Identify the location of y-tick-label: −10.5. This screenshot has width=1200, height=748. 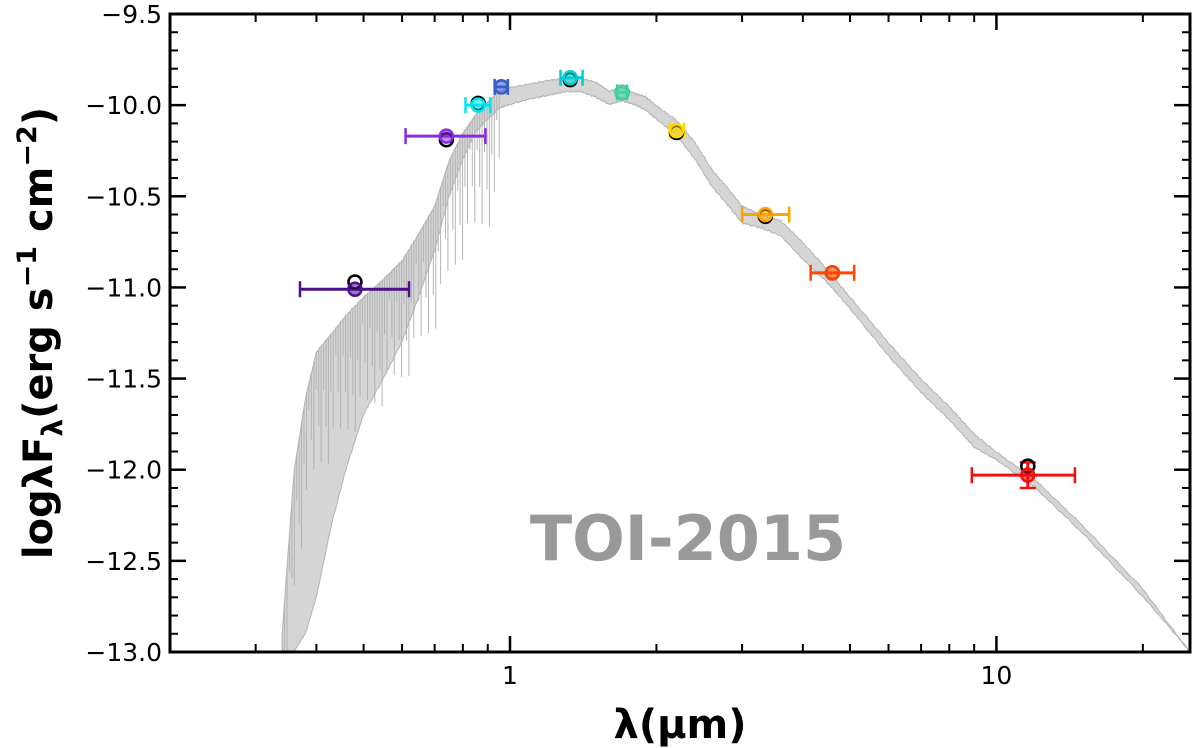
(123, 196).